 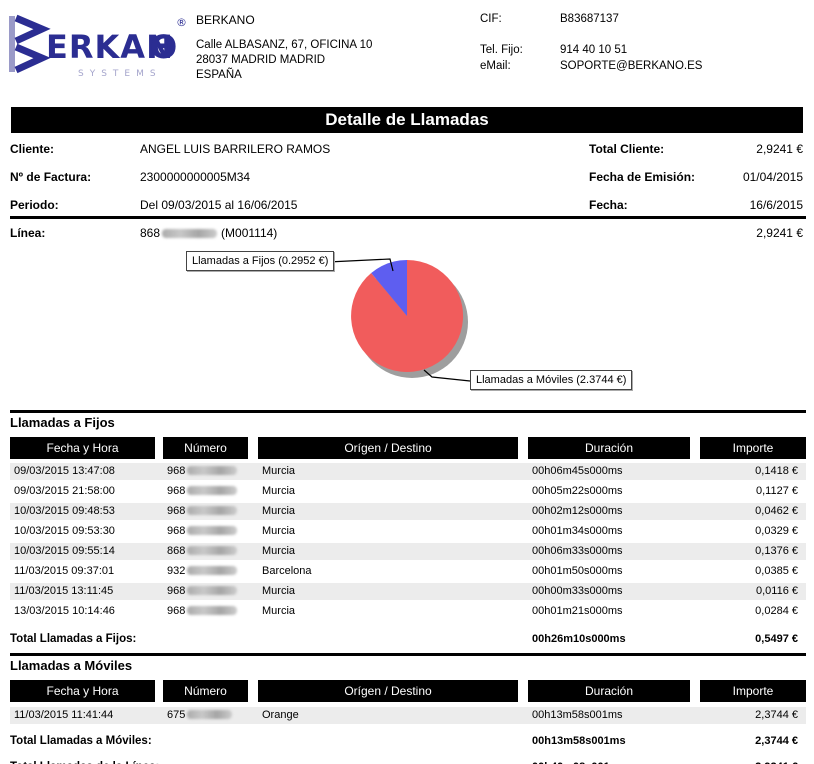 I want to click on cell-importe: 0,0116 €, so click(x=776, y=591).